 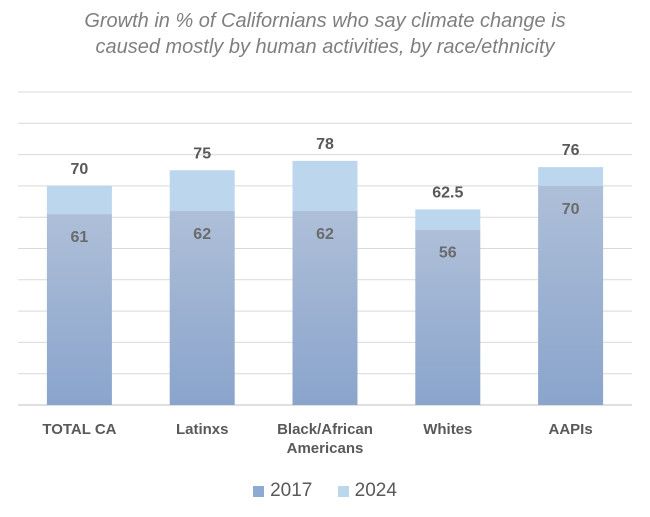 I want to click on category-label-3: Whites, so click(x=447, y=429).